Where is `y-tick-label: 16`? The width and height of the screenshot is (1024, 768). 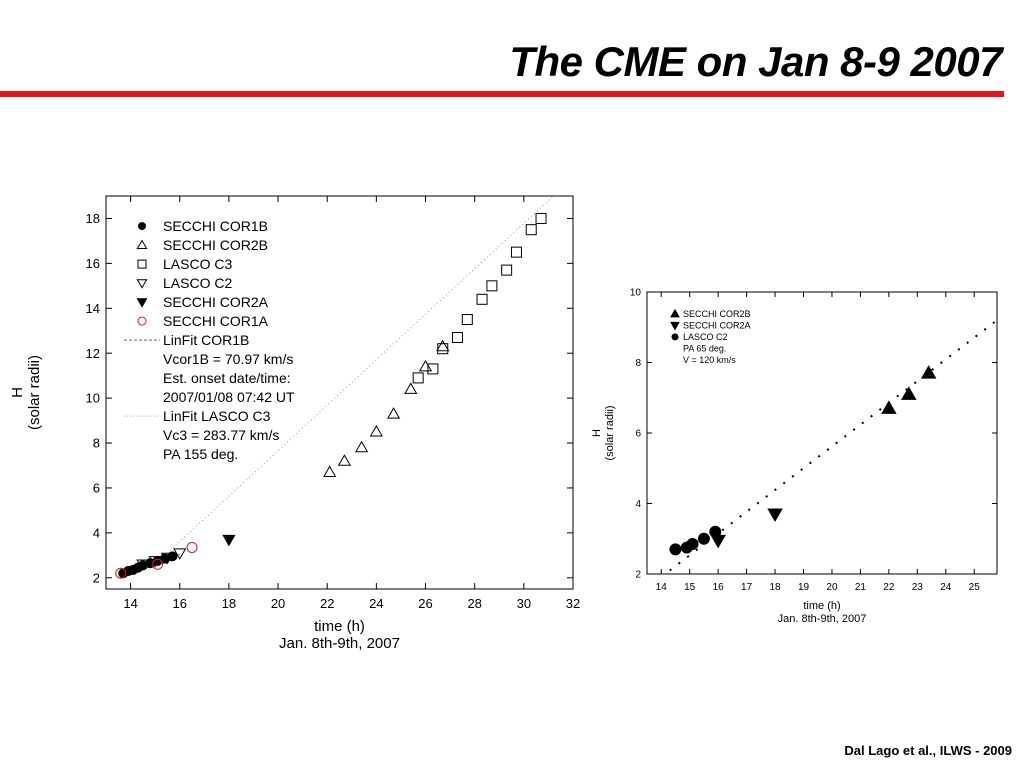
y-tick-label: 16 is located at coordinates (93, 263).